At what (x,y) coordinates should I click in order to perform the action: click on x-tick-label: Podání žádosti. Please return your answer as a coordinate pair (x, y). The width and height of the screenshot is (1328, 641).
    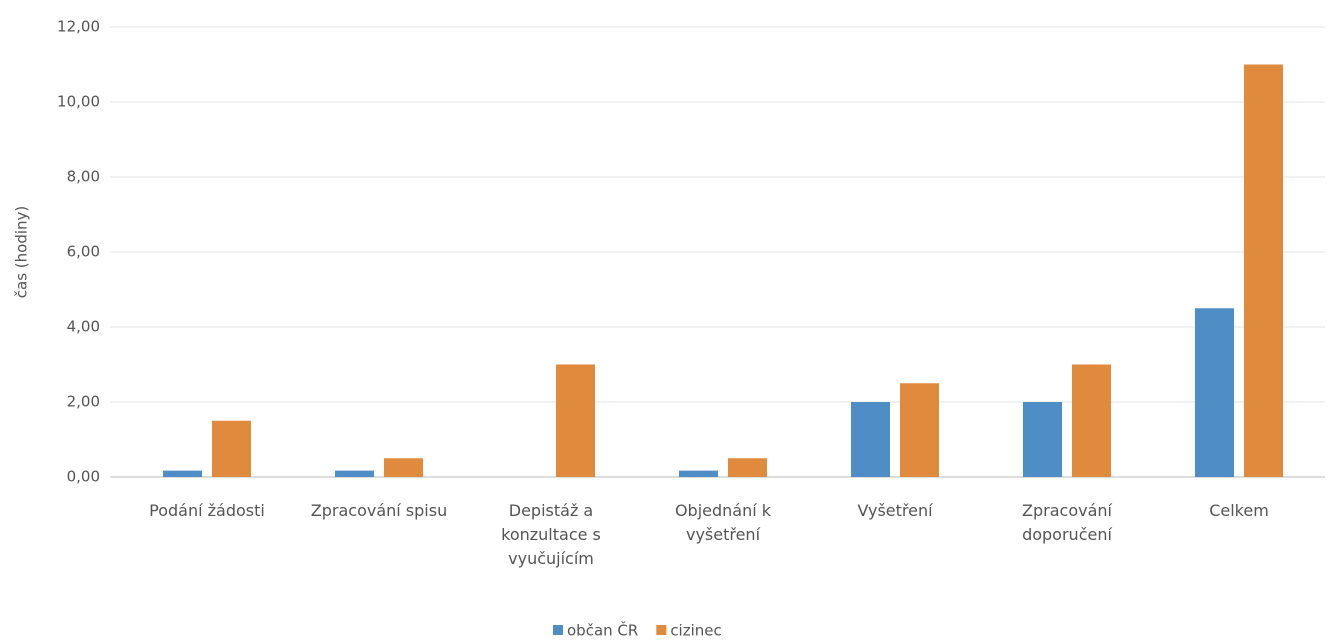
    Looking at the image, I should click on (207, 510).